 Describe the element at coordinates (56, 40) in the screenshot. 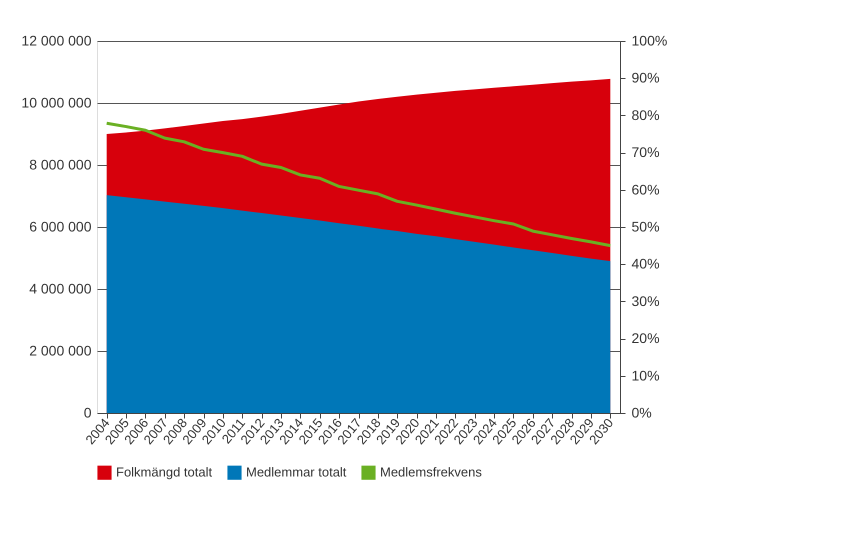

I see `y-tick-label: 12 000 000` at that location.